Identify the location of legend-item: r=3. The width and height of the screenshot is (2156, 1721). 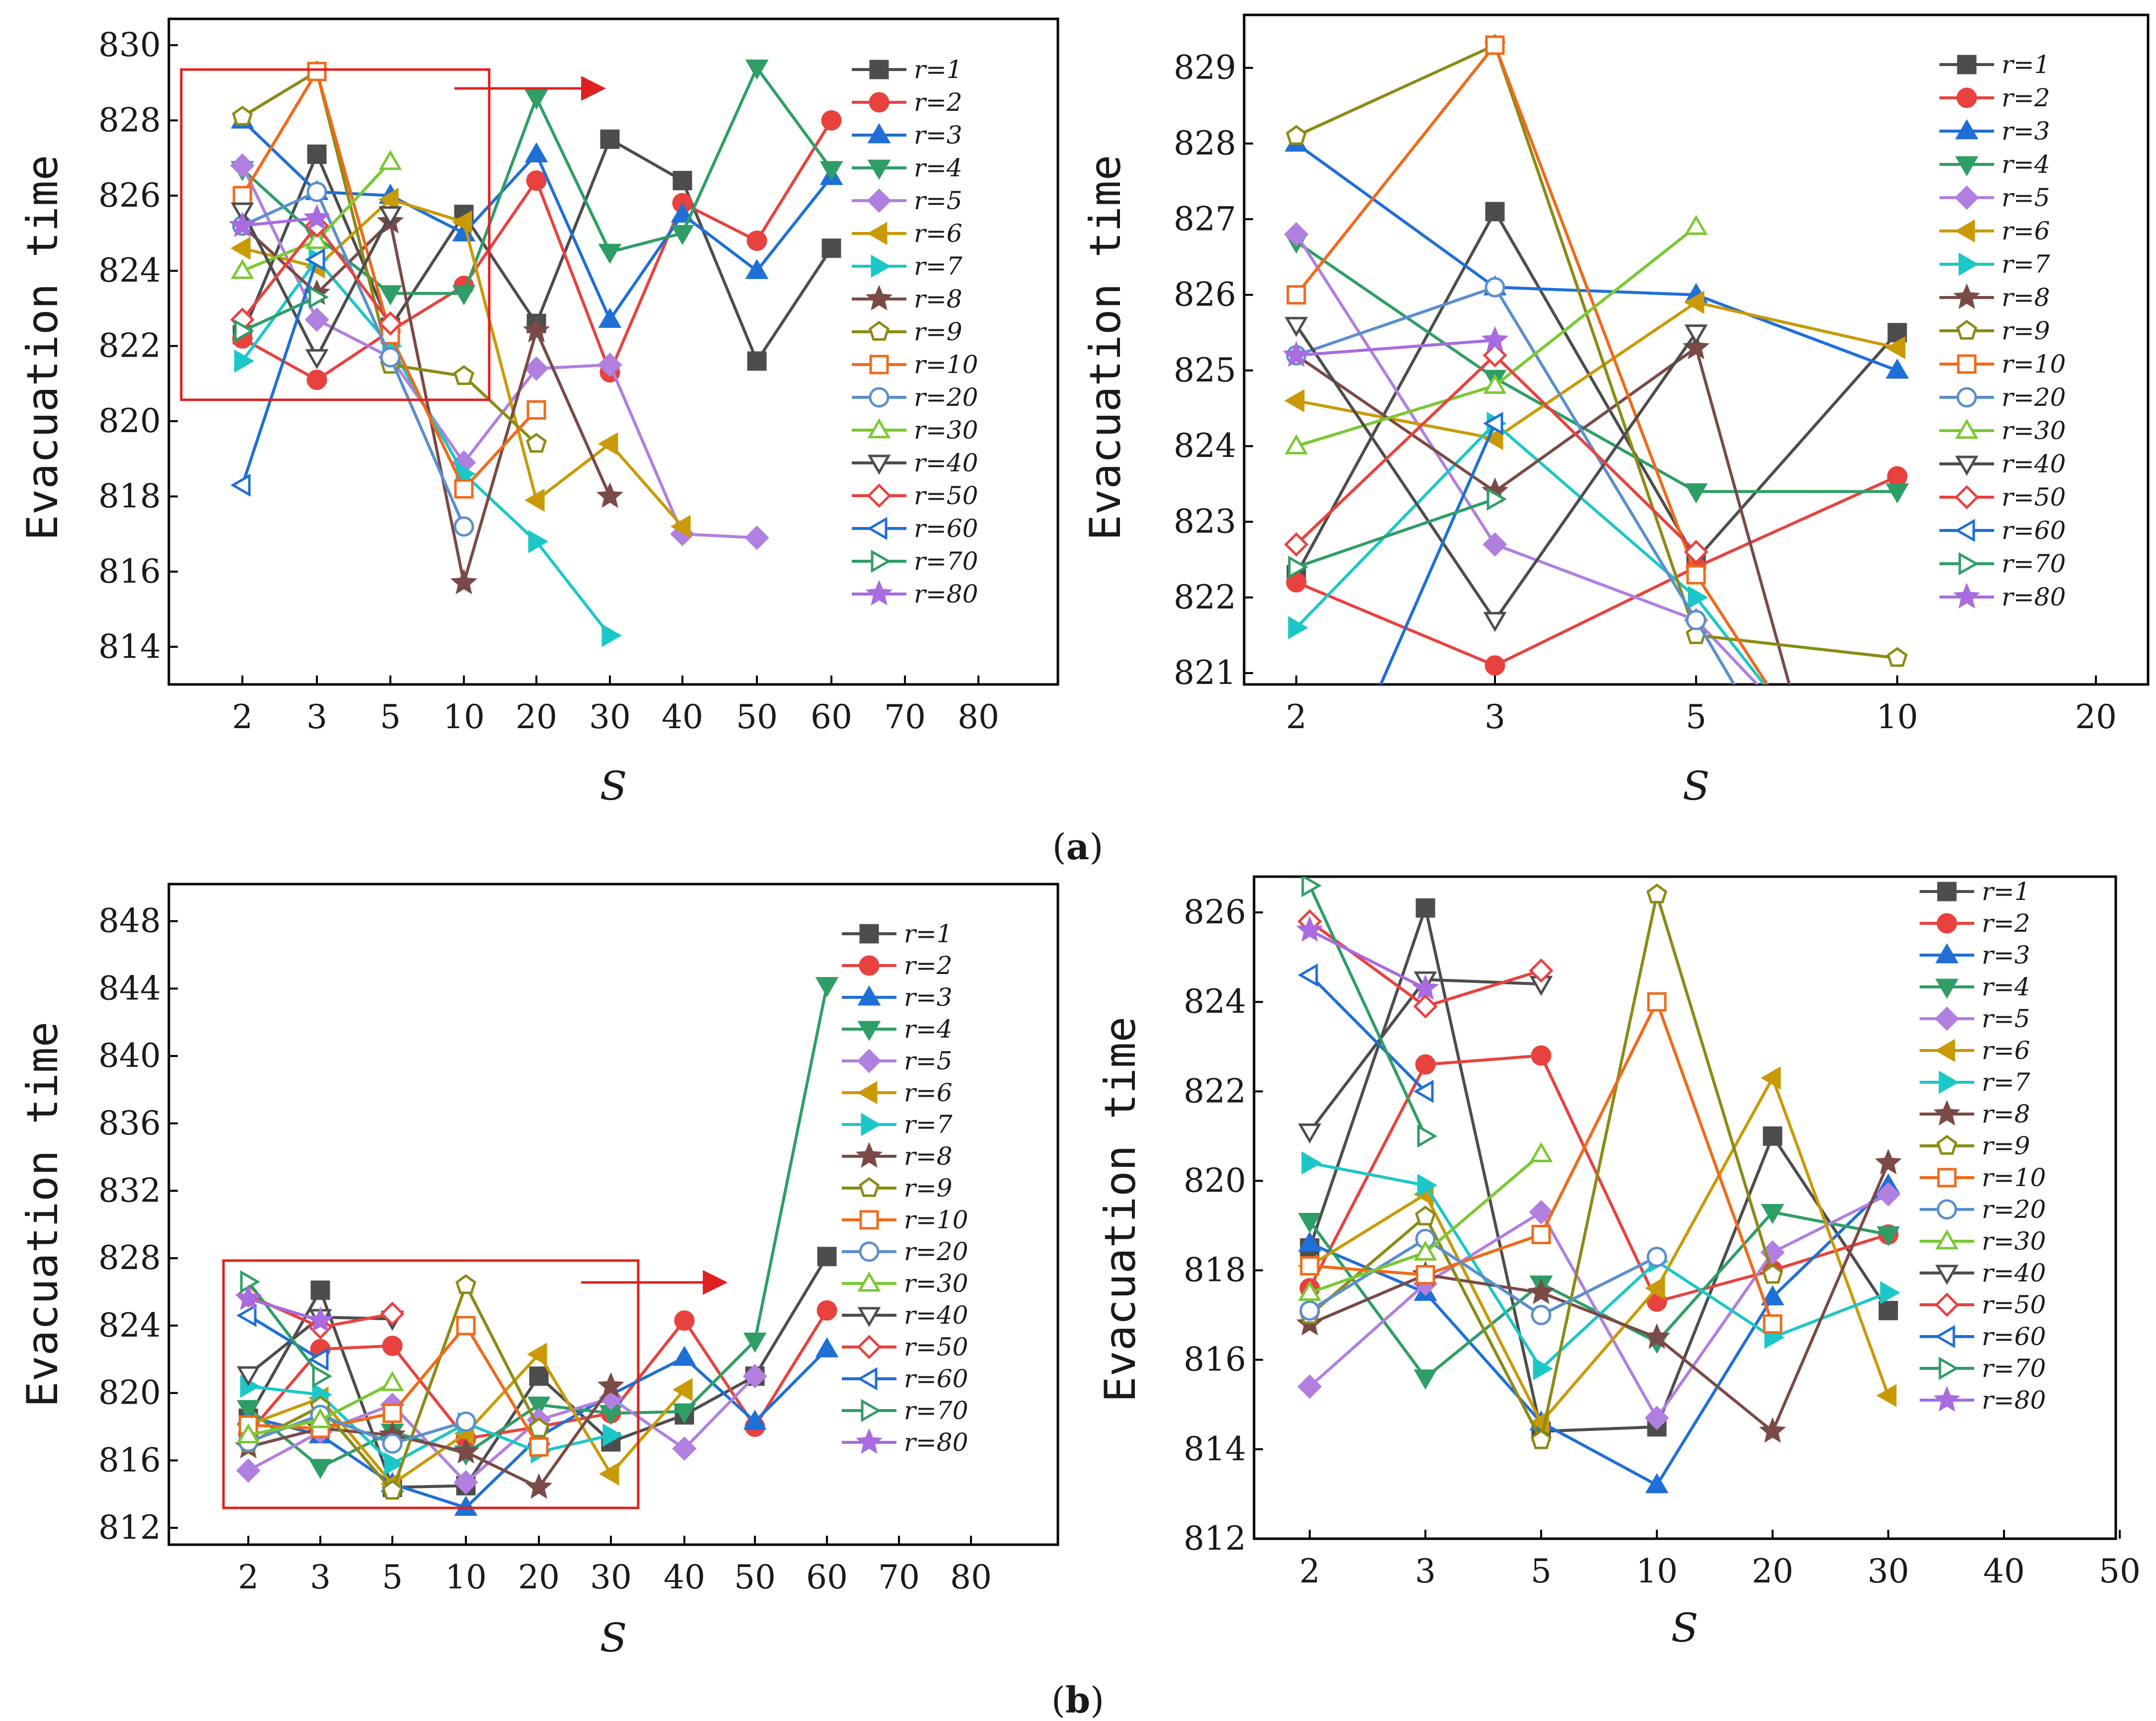
(897, 997).